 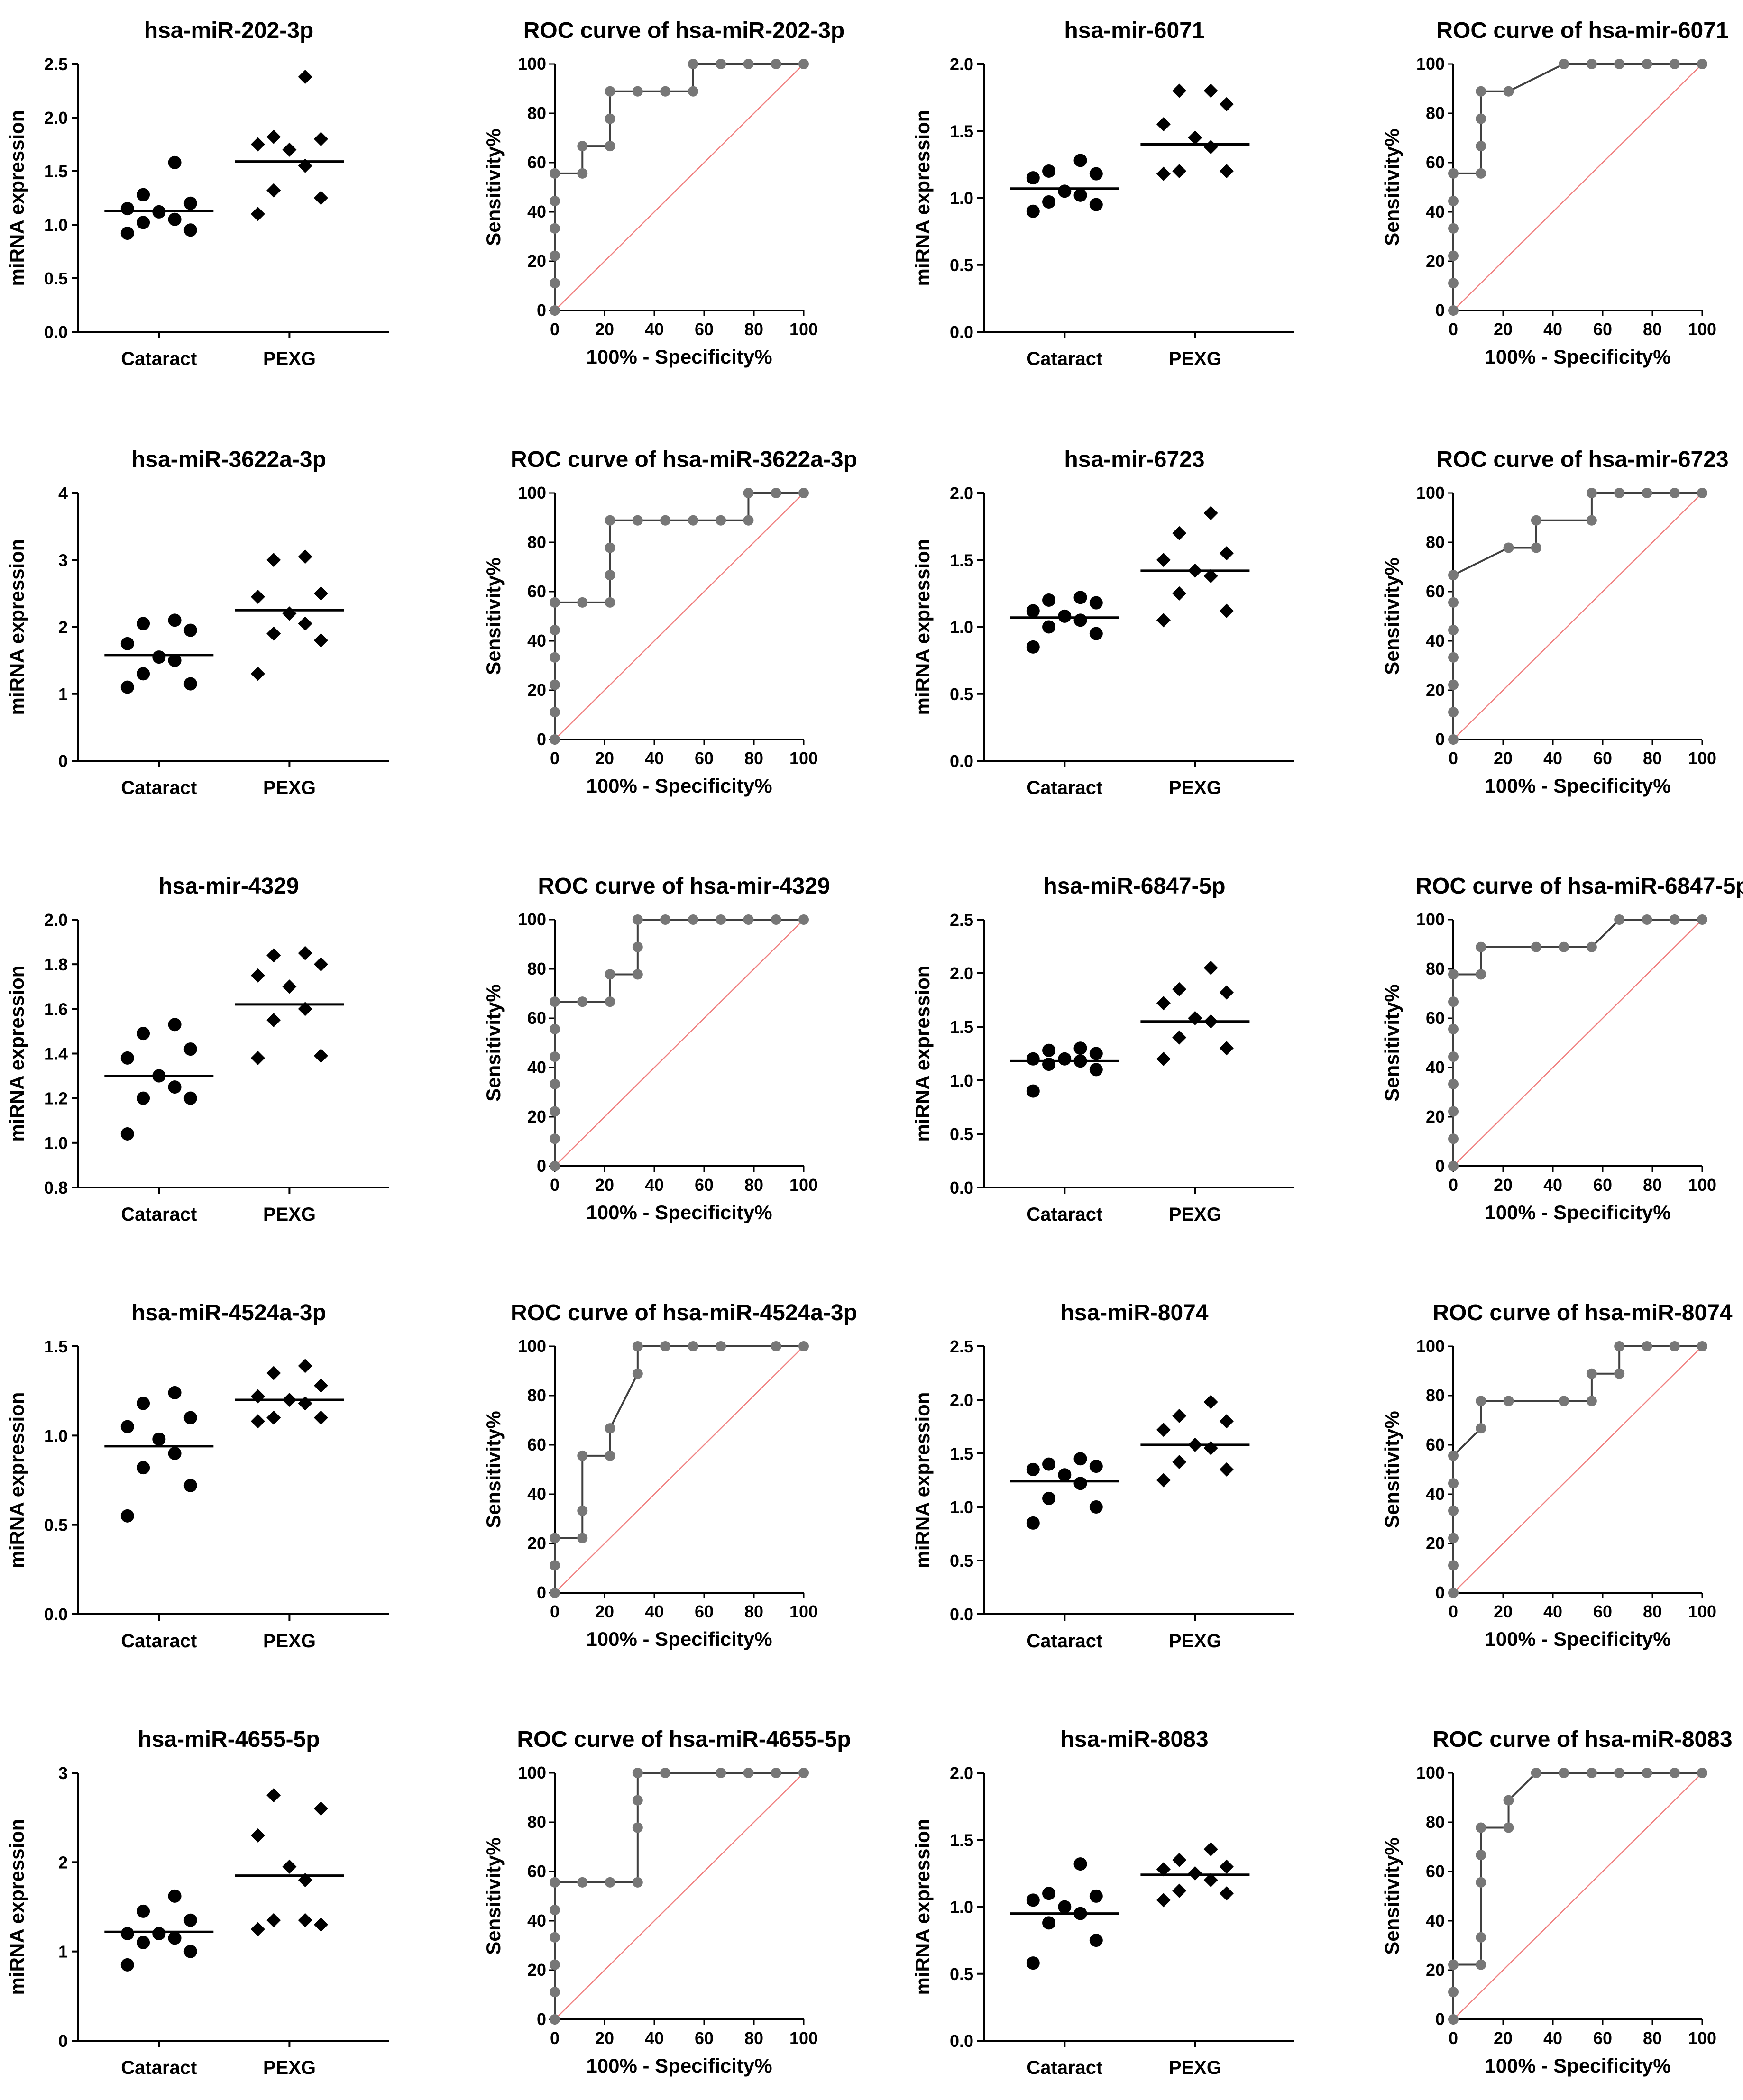 What do you see at coordinates (536, 1067) in the screenshot?
I see `y-tick-label: 40` at bounding box center [536, 1067].